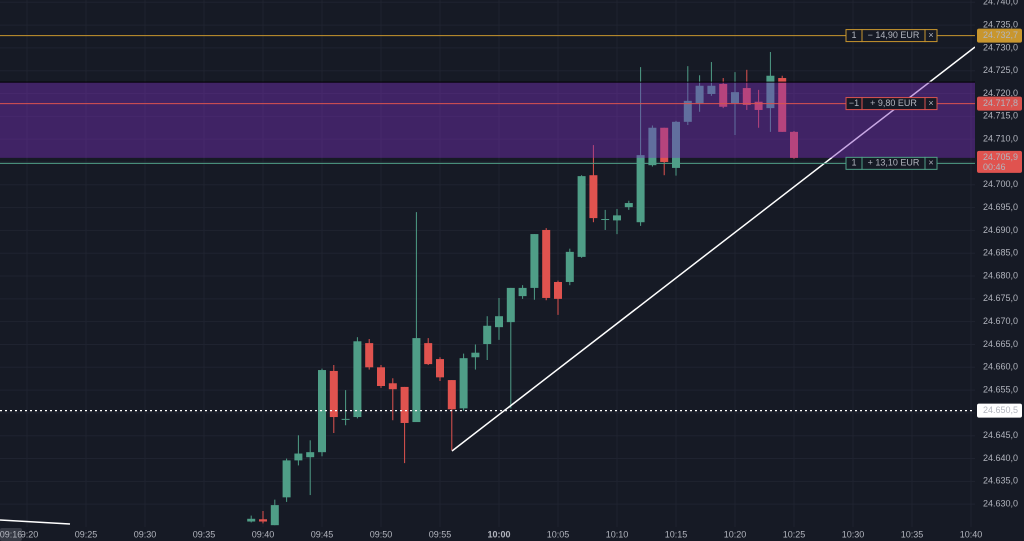  What do you see at coordinates (1000, 253) in the screenshot?
I see `y-tick-label: 24.685,0` at bounding box center [1000, 253].